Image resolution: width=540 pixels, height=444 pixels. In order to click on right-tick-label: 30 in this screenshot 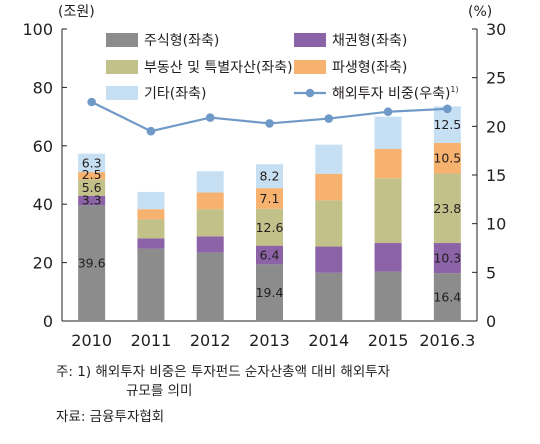, I will do `click(496, 29)`.